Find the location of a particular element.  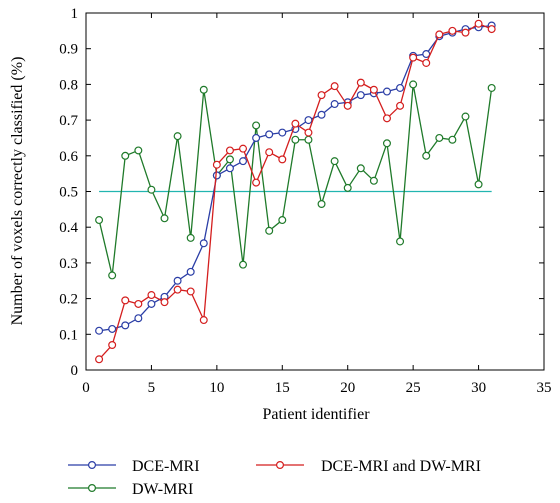

legend: DCE-MRI DCE-MRI and DW-MRI DW-MRI is located at coordinates (274, 478).